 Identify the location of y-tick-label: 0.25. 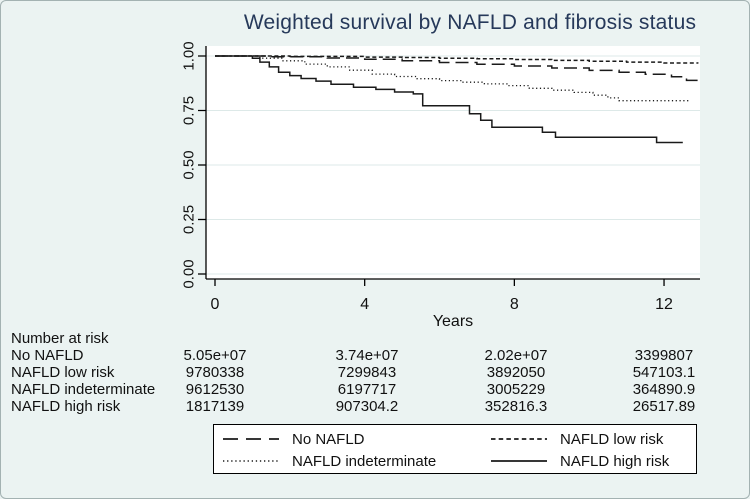
(189, 219).